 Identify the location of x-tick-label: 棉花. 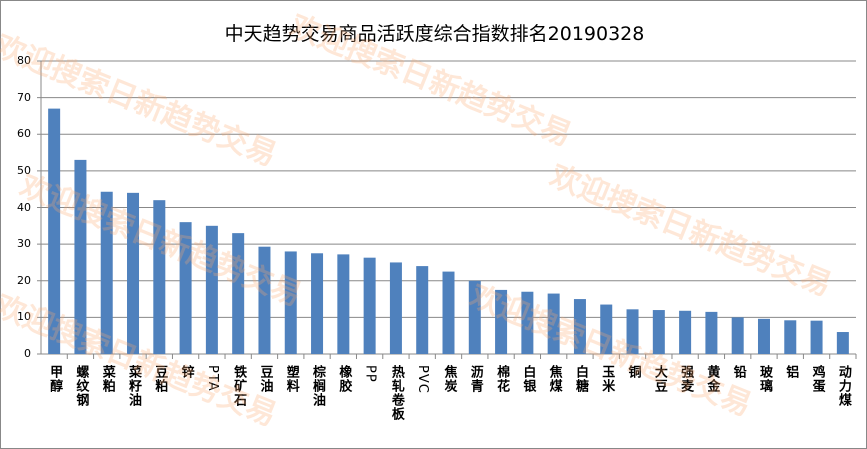
(502, 379).